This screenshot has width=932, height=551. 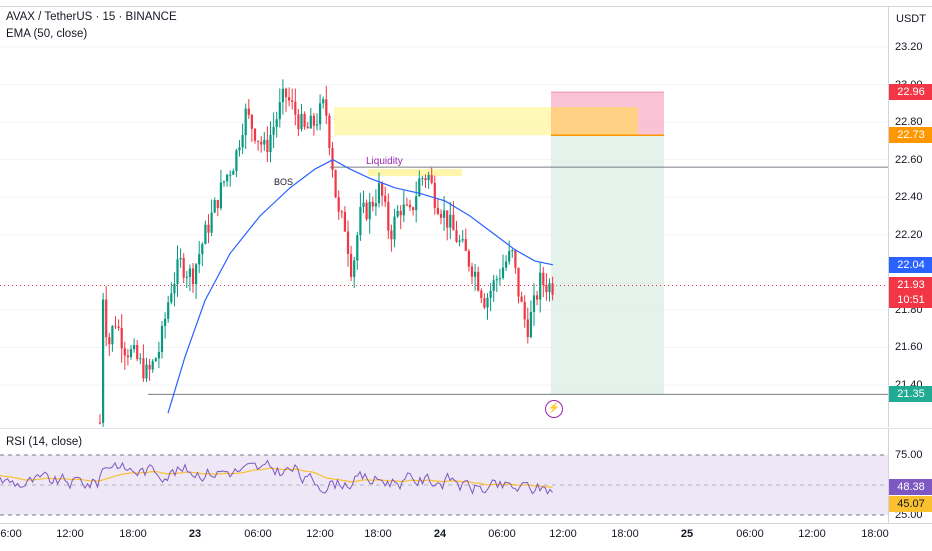 I want to click on window-top-border, so click(x=466, y=3).